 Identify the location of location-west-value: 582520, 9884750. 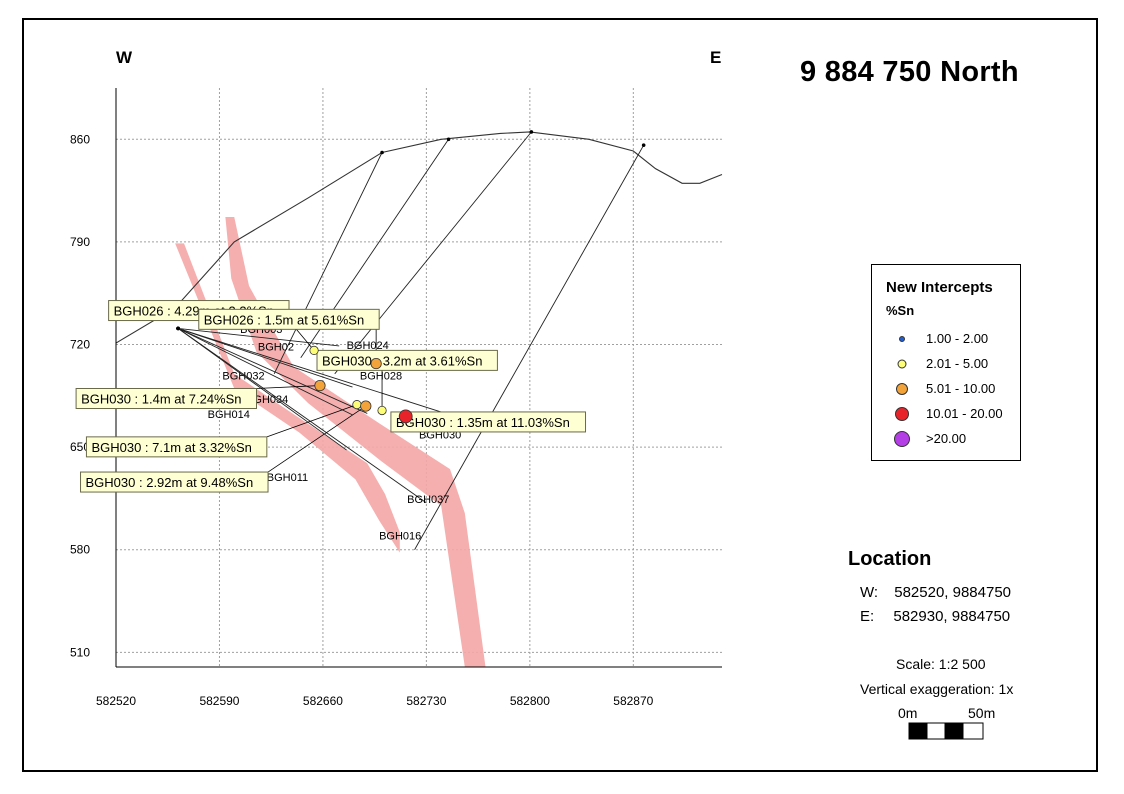
(953, 592).